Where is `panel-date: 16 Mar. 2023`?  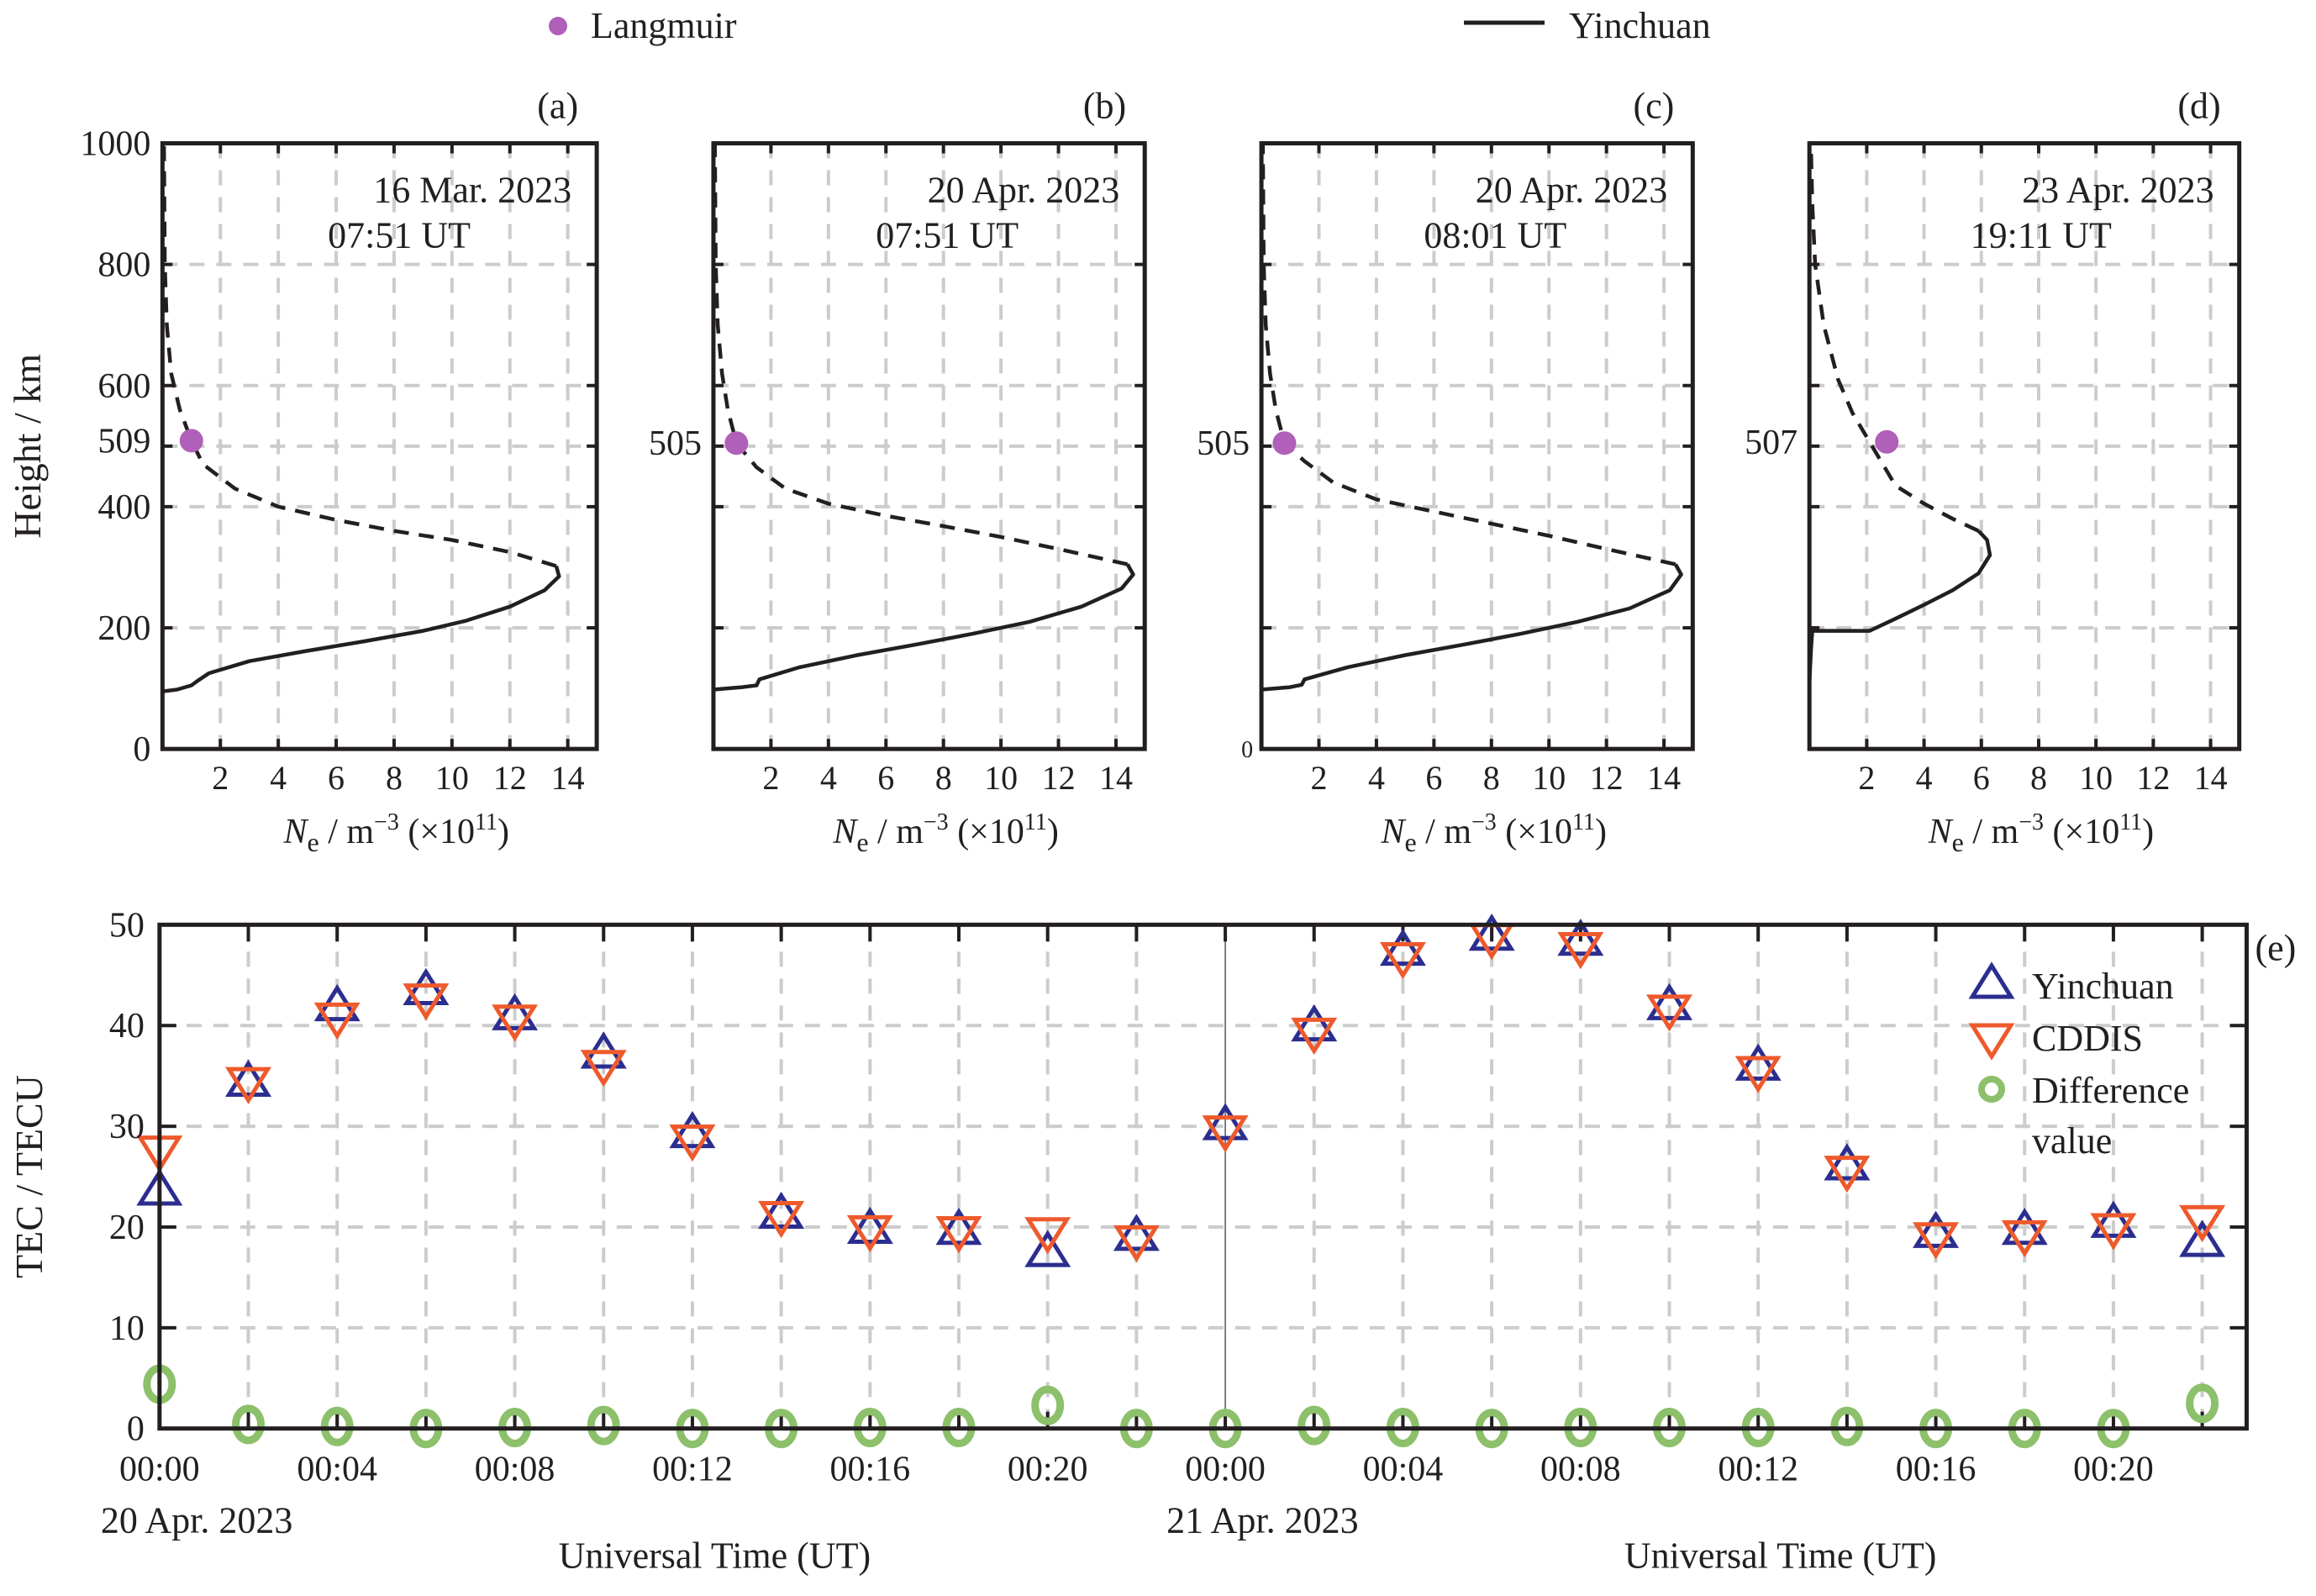
panel-date: 16 Mar. 2023 is located at coordinates (472, 189).